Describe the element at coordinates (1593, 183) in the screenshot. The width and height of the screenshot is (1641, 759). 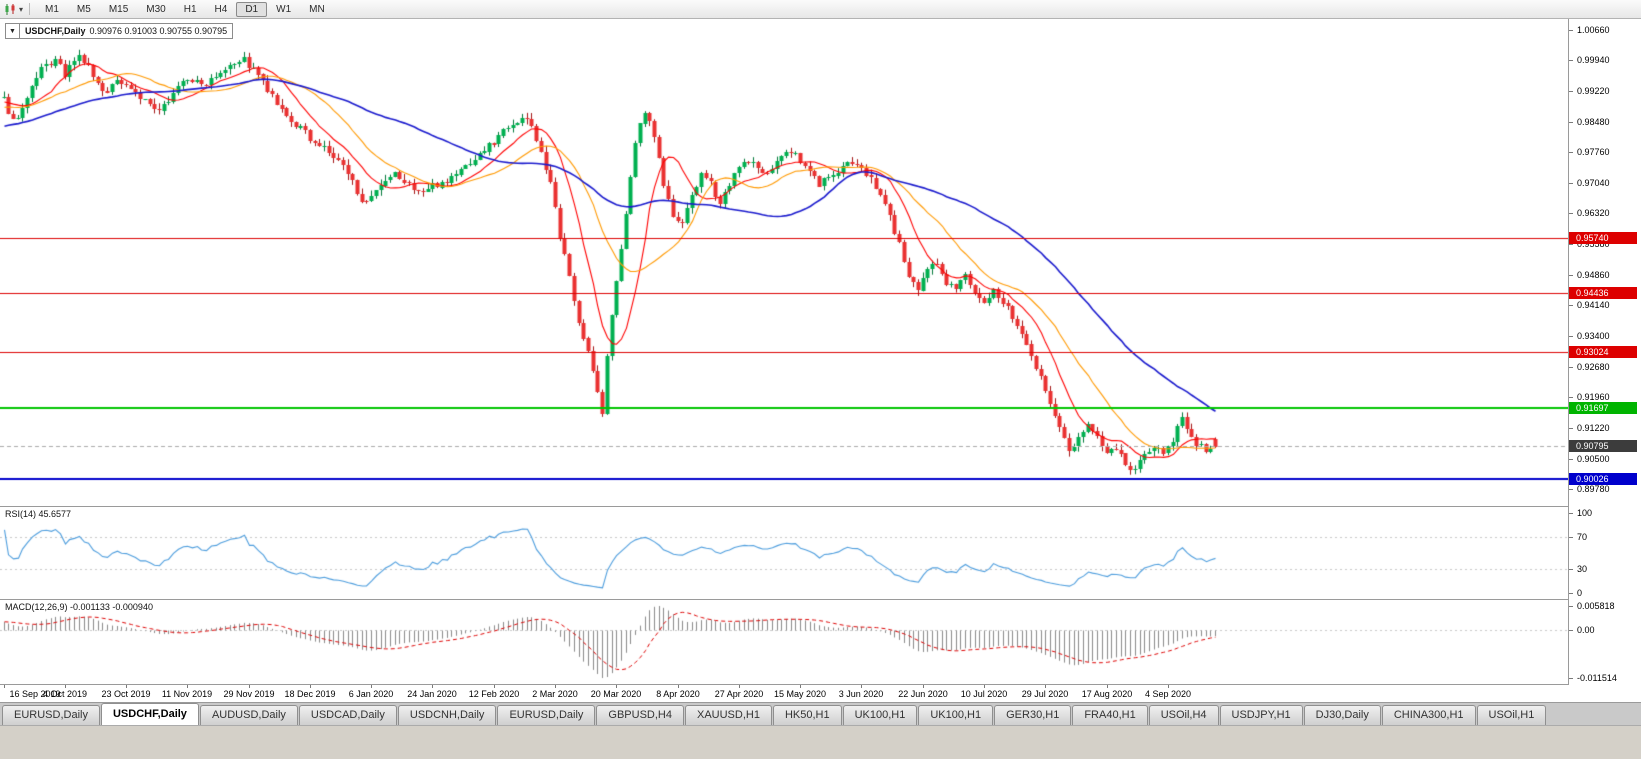
I see `price-tick-label: 0.97040` at that location.